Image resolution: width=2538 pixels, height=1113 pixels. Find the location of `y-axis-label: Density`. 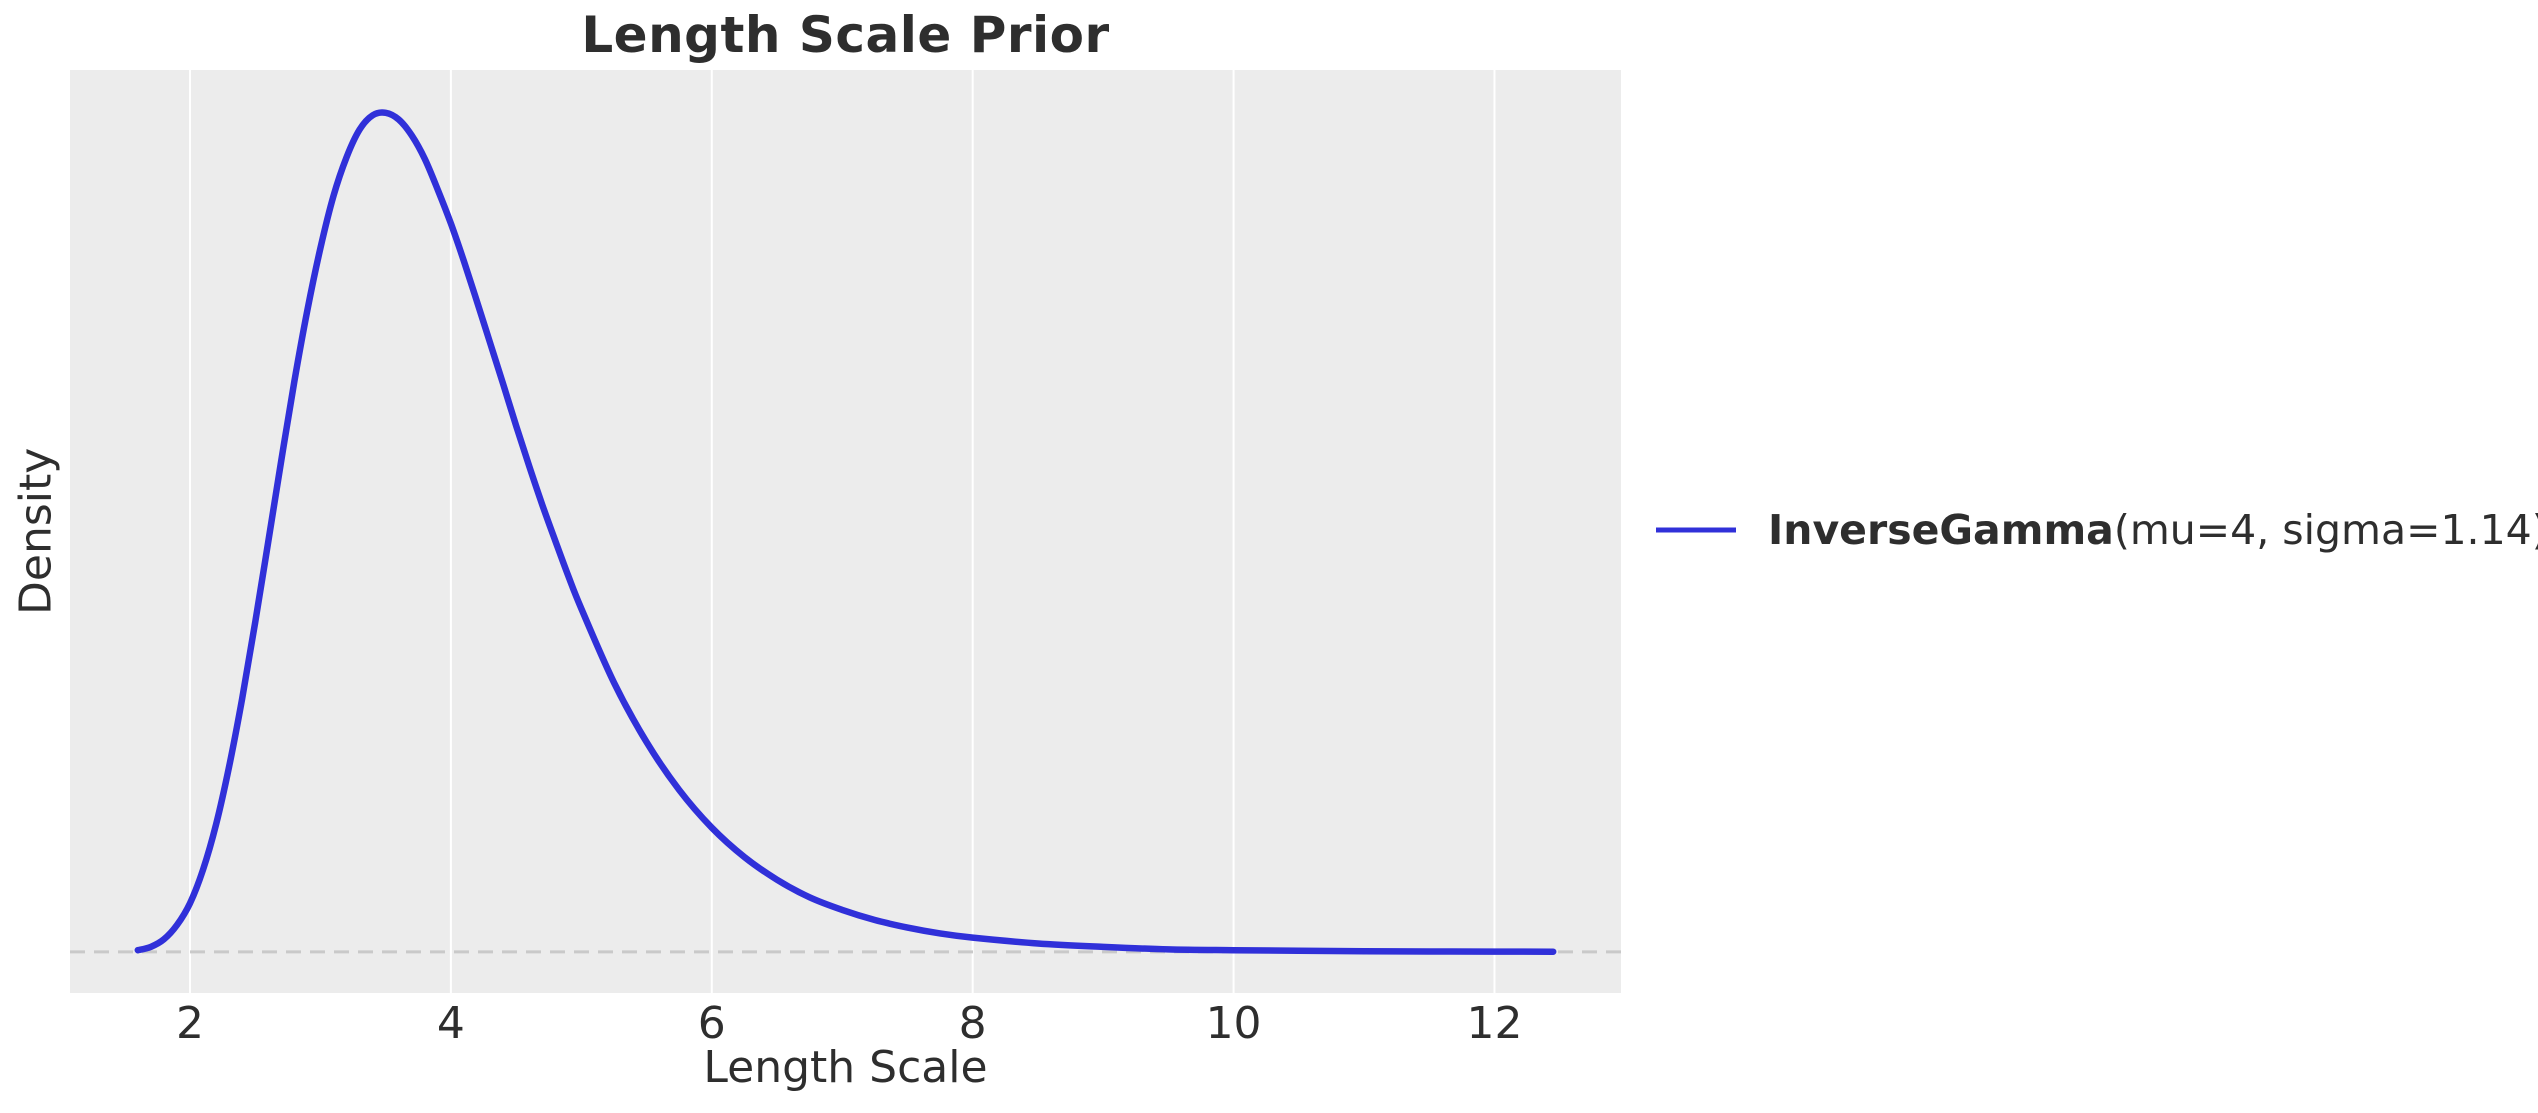

y-axis-label: Density is located at coordinates (36, 531).